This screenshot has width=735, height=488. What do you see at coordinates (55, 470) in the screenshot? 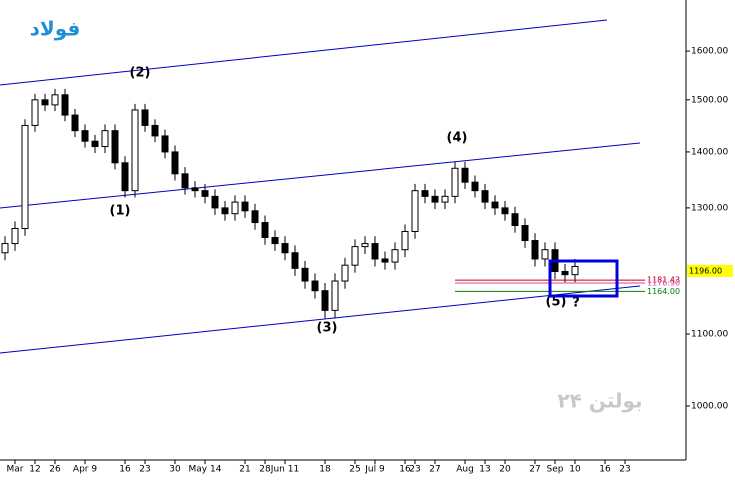
I see `x-tick-label: 26` at bounding box center [55, 470].